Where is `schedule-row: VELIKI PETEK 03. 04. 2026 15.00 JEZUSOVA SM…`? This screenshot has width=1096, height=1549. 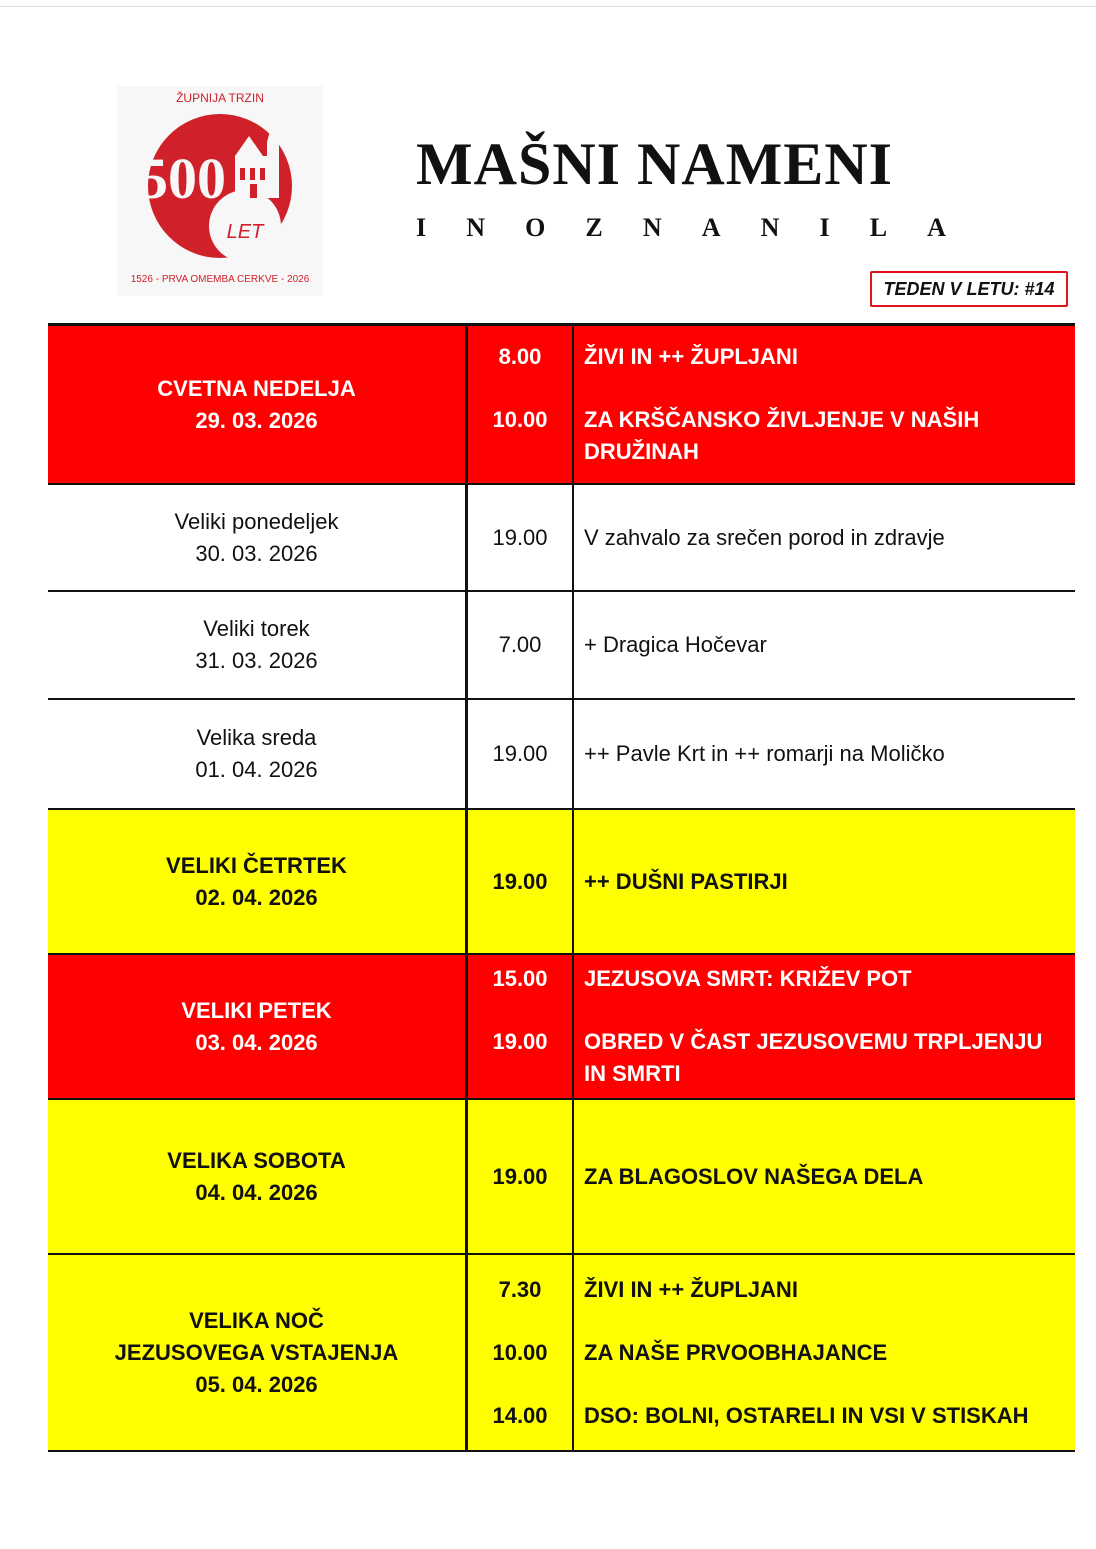
schedule-row: VELIKI PETEK 03. 04. 2026 15.00 JEZUSOVA SM… is located at coordinates (561, 1027).